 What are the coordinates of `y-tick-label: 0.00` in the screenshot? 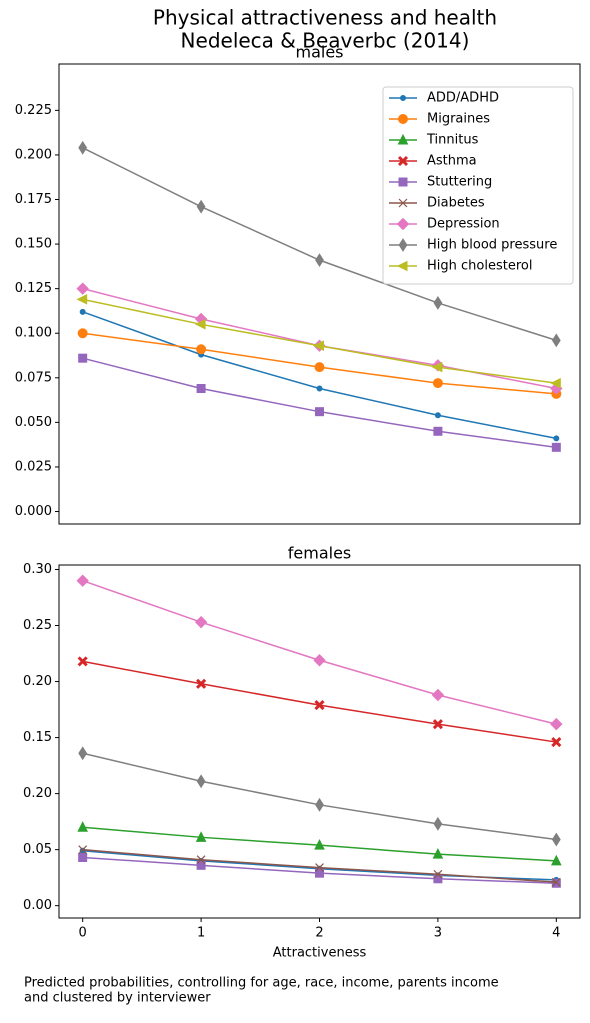 It's located at (37, 905).